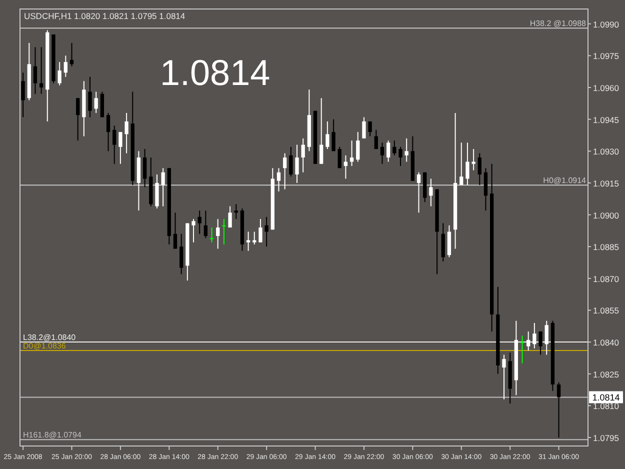 Image resolution: width=625 pixels, height=469 pixels. Describe the element at coordinates (606, 183) in the screenshot. I see `y-tick-label: 1.0915` at that location.